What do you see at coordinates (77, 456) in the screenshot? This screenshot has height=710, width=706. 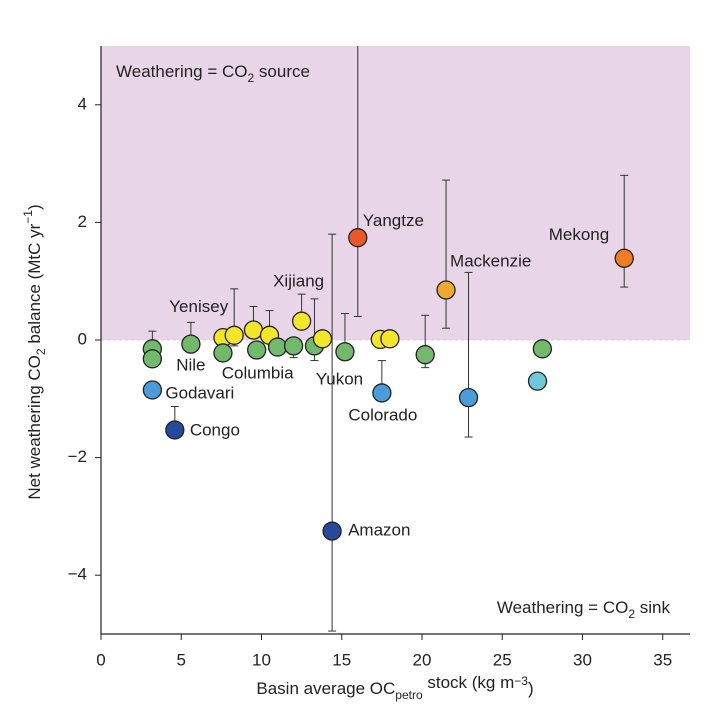 I see `y-tick-label: −2` at bounding box center [77, 456].